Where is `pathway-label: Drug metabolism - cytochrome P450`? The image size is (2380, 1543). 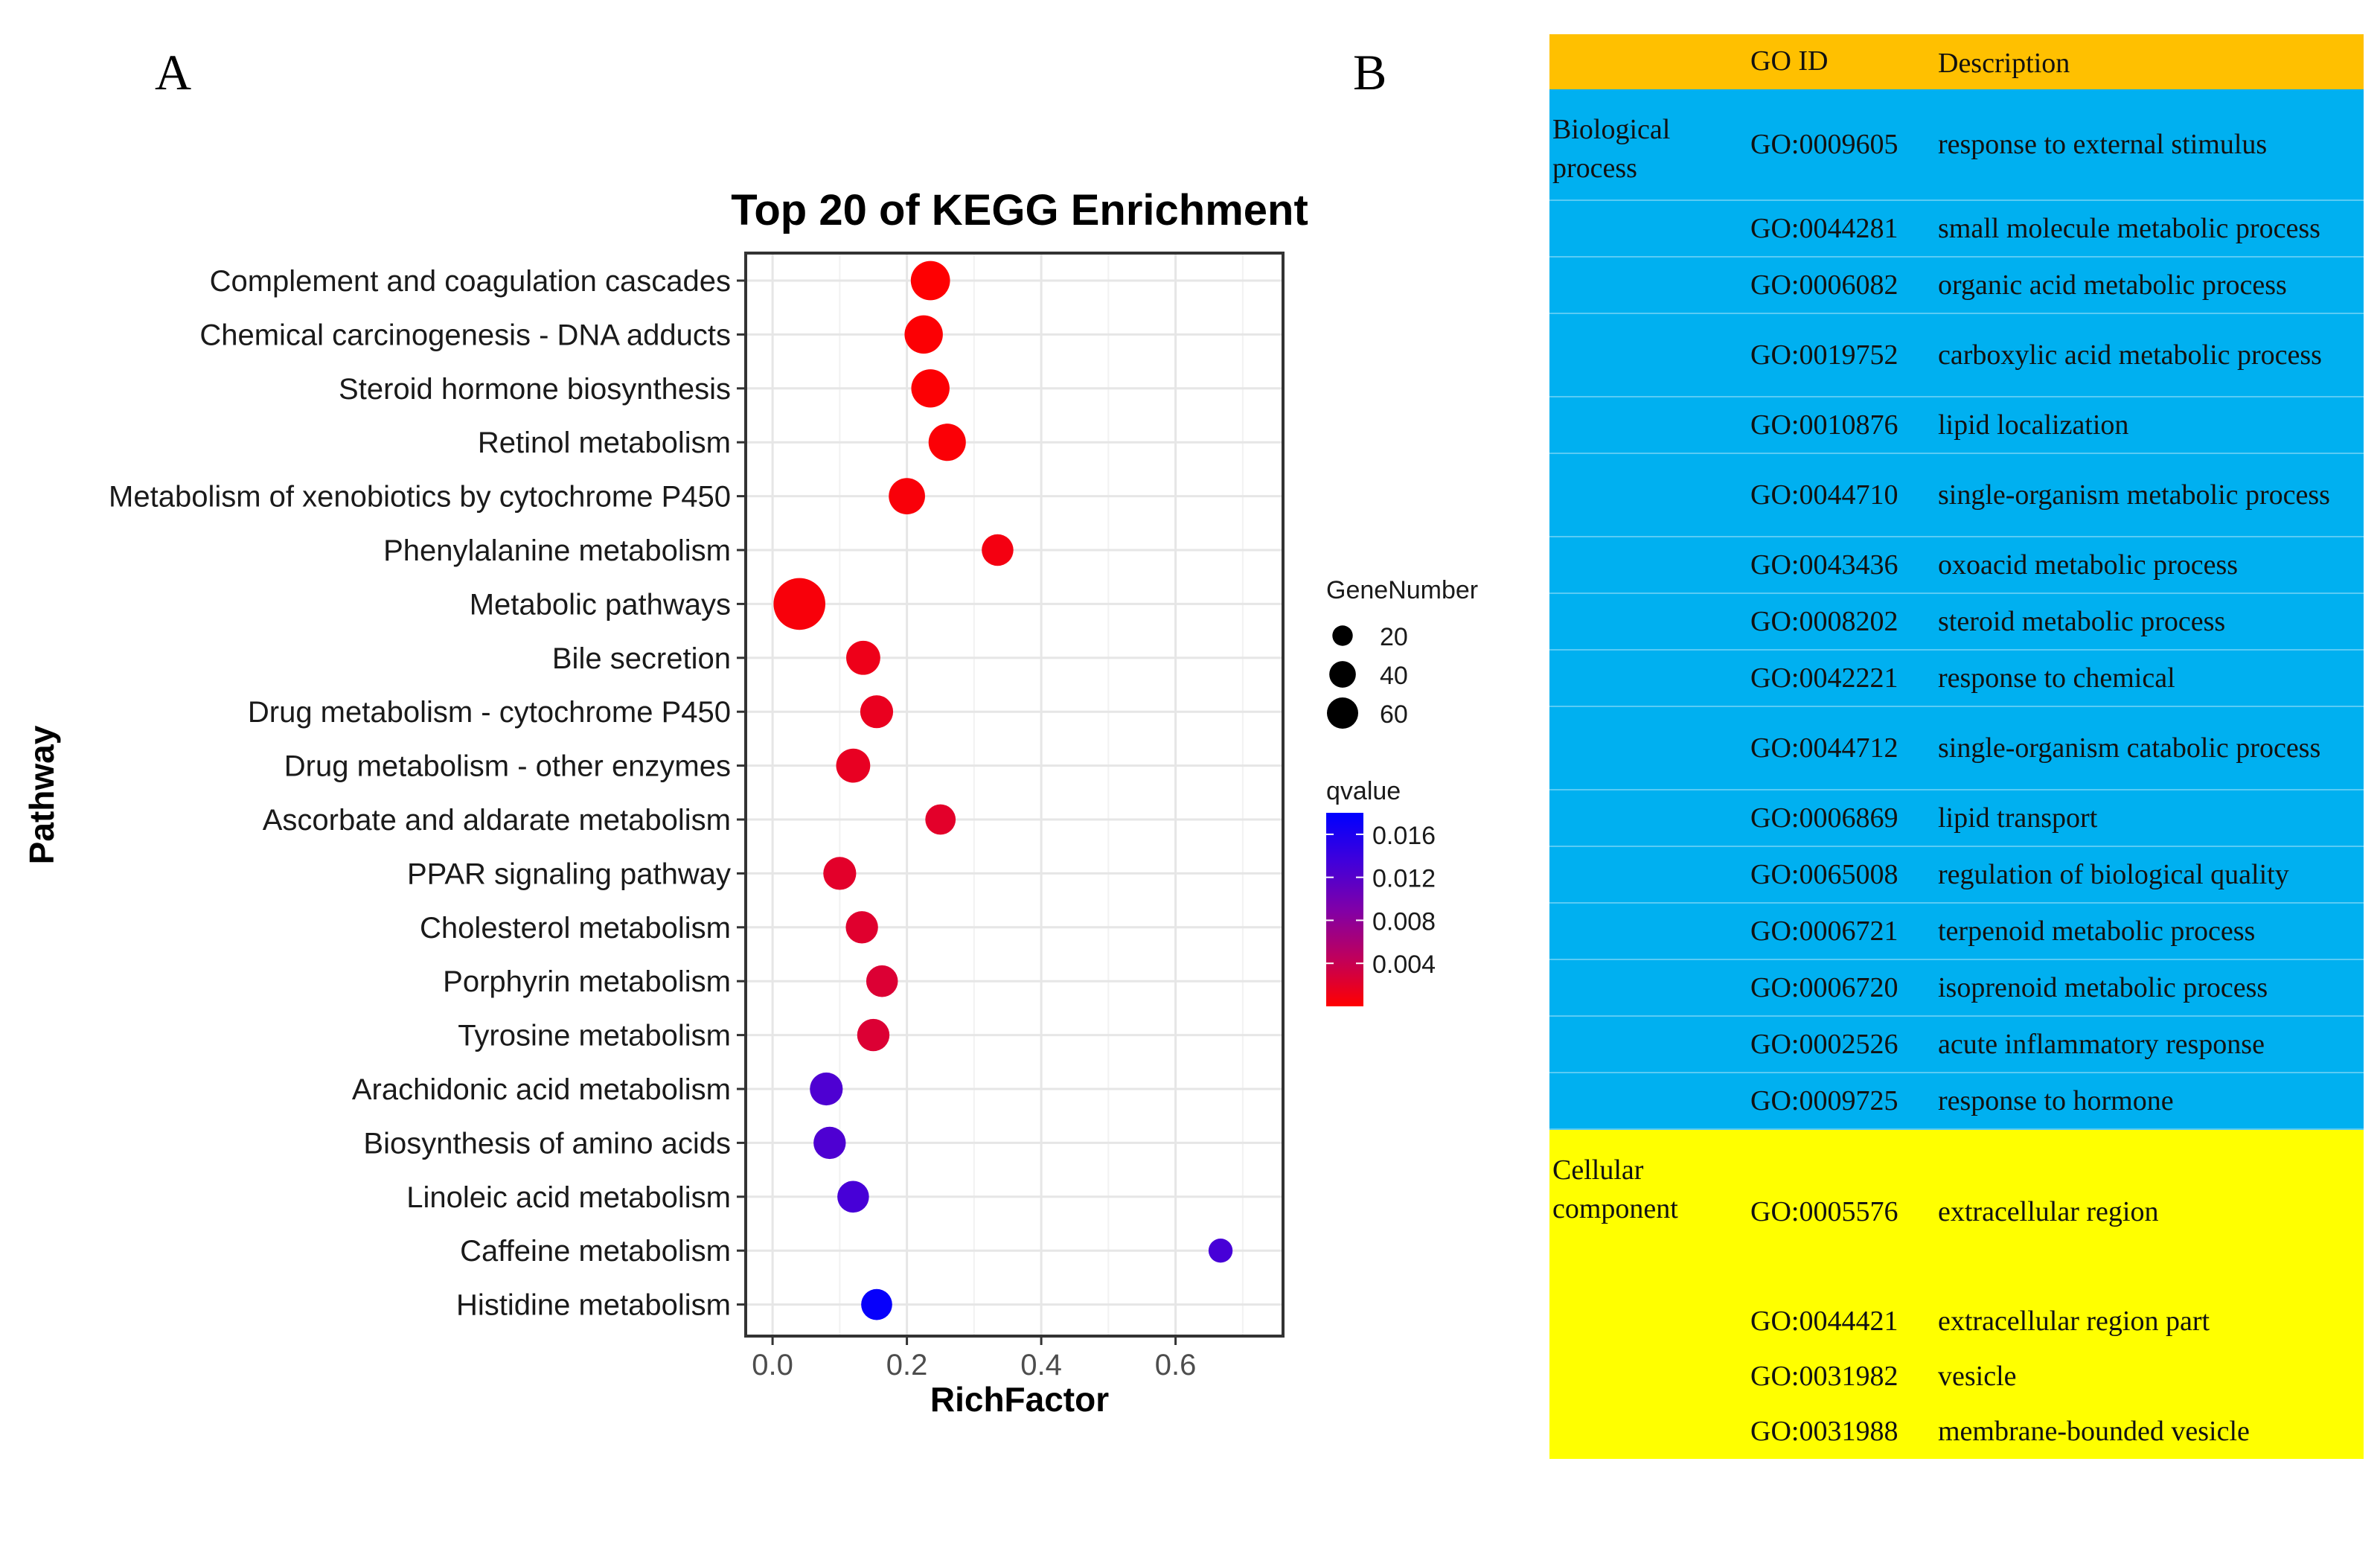
pathway-label: Drug metabolism - cytochrome P450 is located at coordinates (489, 712).